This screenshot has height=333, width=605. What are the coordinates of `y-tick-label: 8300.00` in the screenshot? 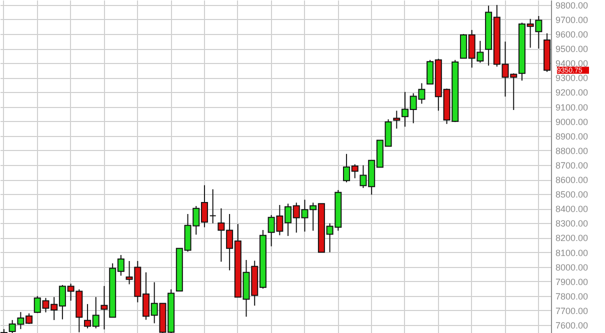 It's located at (572, 223).